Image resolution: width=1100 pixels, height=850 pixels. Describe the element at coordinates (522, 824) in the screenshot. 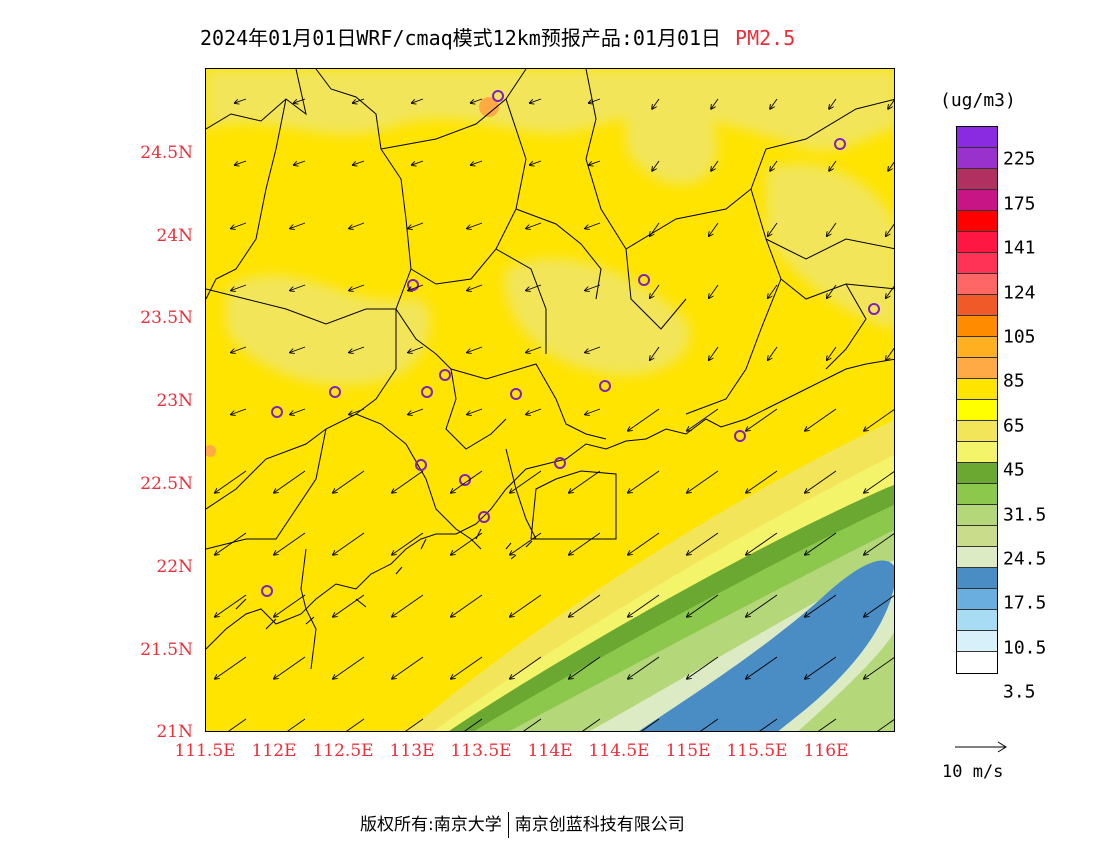

I see `copyright-footer: 版权所有:南京大学 南京创蓝科技有限公司` at that location.